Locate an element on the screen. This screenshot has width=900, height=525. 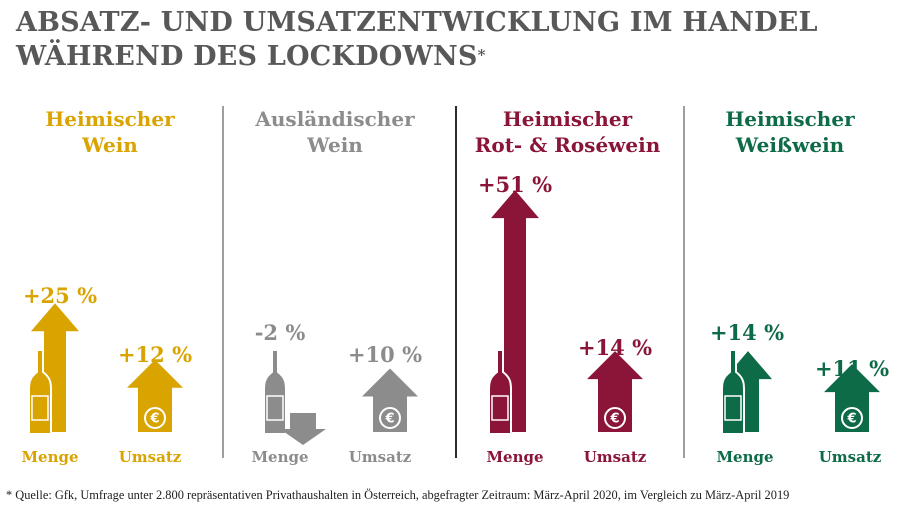
umsatz-arrow-heimischer-wein is located at coordinates (155, 395).